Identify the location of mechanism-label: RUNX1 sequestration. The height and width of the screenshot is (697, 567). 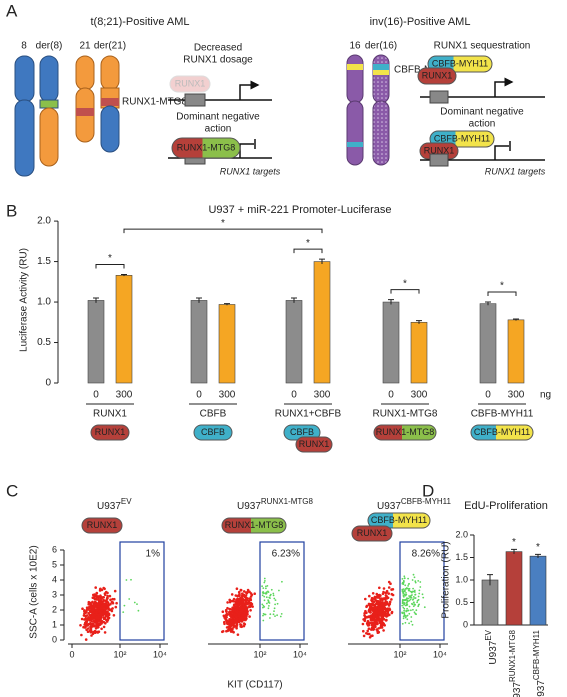
(482, 46).